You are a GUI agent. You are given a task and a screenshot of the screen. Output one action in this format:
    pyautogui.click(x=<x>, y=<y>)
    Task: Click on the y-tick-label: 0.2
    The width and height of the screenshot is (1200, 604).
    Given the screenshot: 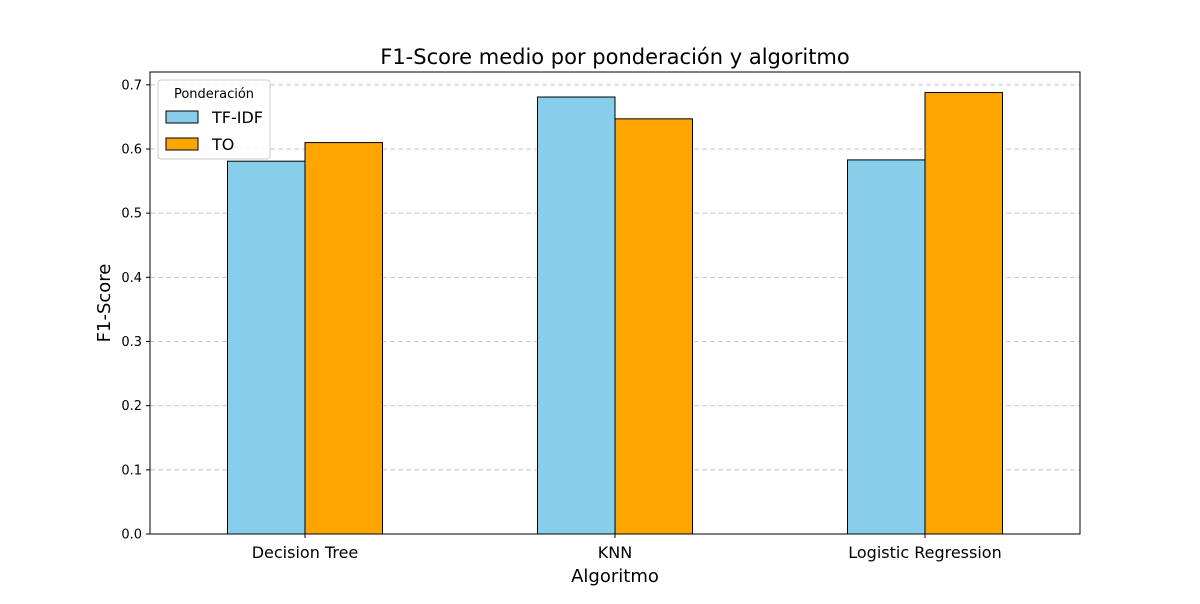 What is the action you would take?
    pyautogui.click(x=131, y=406)
    